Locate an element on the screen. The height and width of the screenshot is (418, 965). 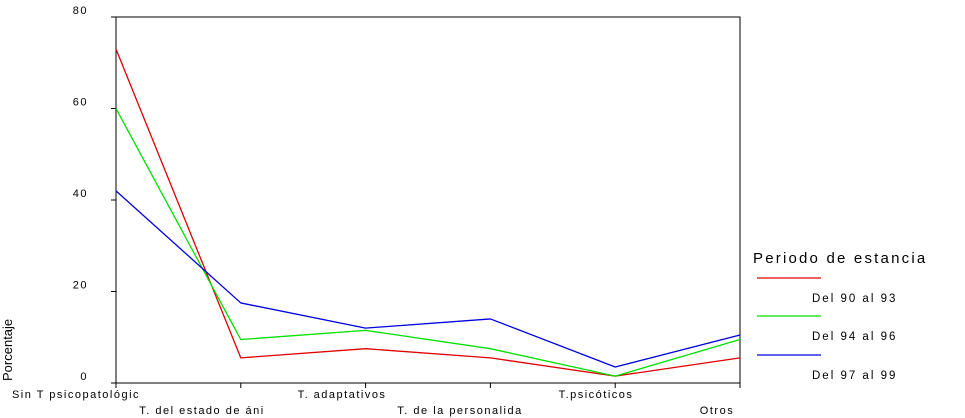
legend-label: Del 94 al 96 is located at coordinates (854, 337).